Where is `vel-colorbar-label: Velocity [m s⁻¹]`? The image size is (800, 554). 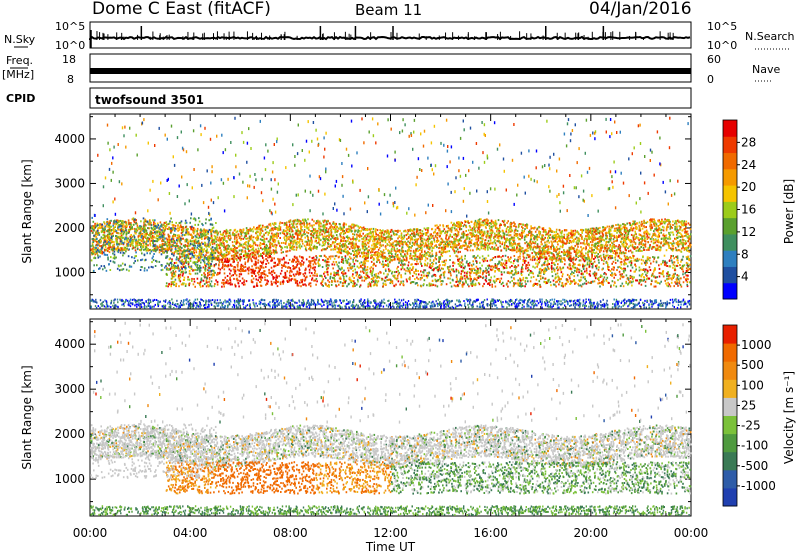 vel-colorbar-label: Velocity [m s⁻¹] is located at coordinates (789, 417).